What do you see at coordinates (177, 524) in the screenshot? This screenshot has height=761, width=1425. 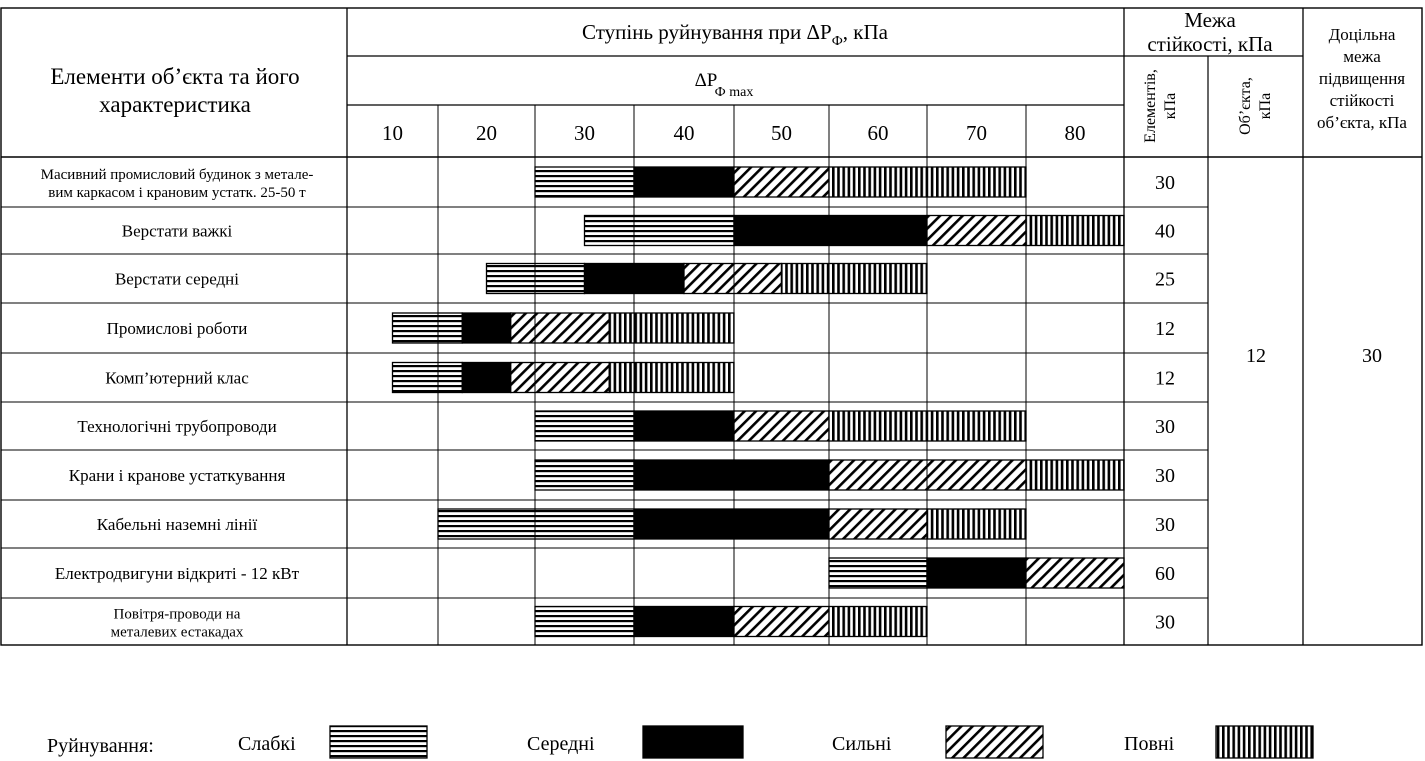 I see `row-name: Кабельні наземні лінії` at bounding box center [177, 524].